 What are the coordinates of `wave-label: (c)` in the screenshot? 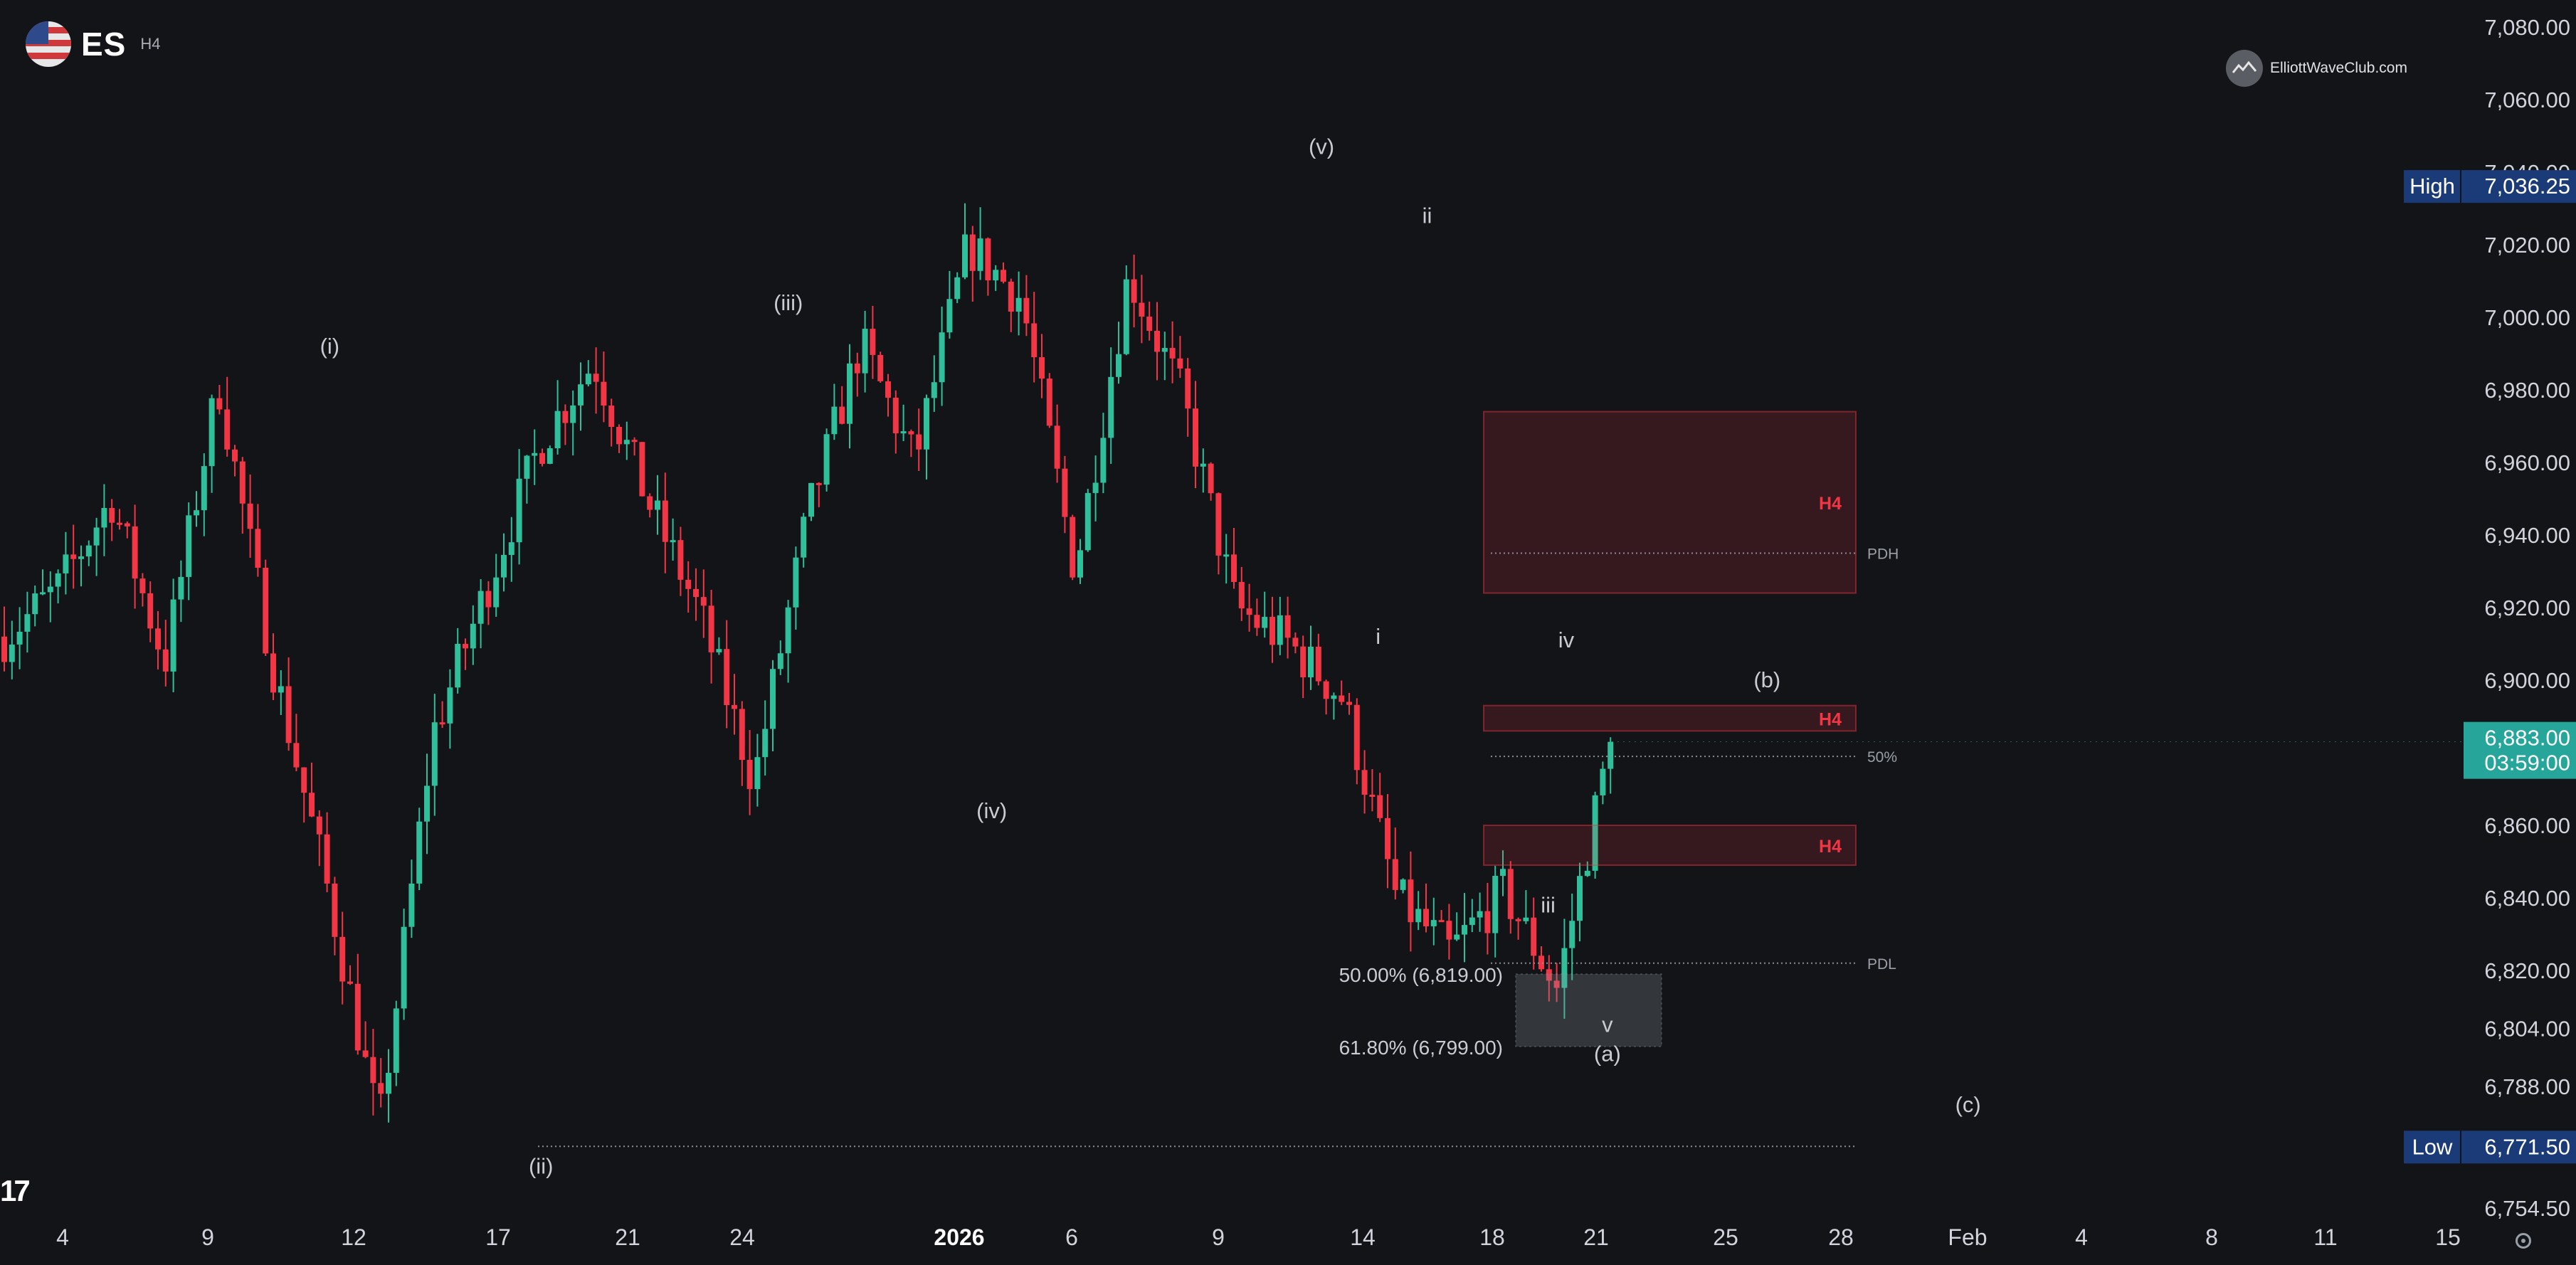 It's located at (1968, 1105).